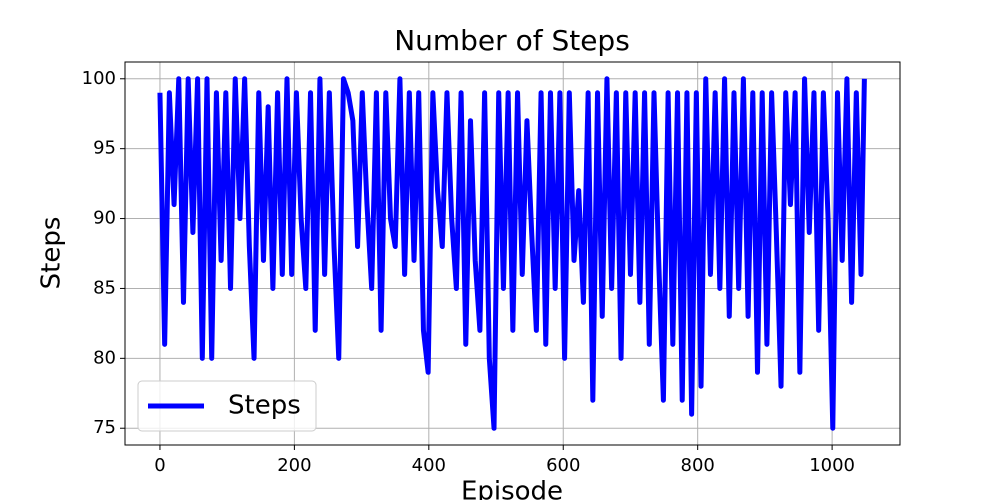 This screenshot has width=1000, height=500. Describe the element at coordinates (563, 465) in the screenshot. I see `x-tick-label: 600` at that location.